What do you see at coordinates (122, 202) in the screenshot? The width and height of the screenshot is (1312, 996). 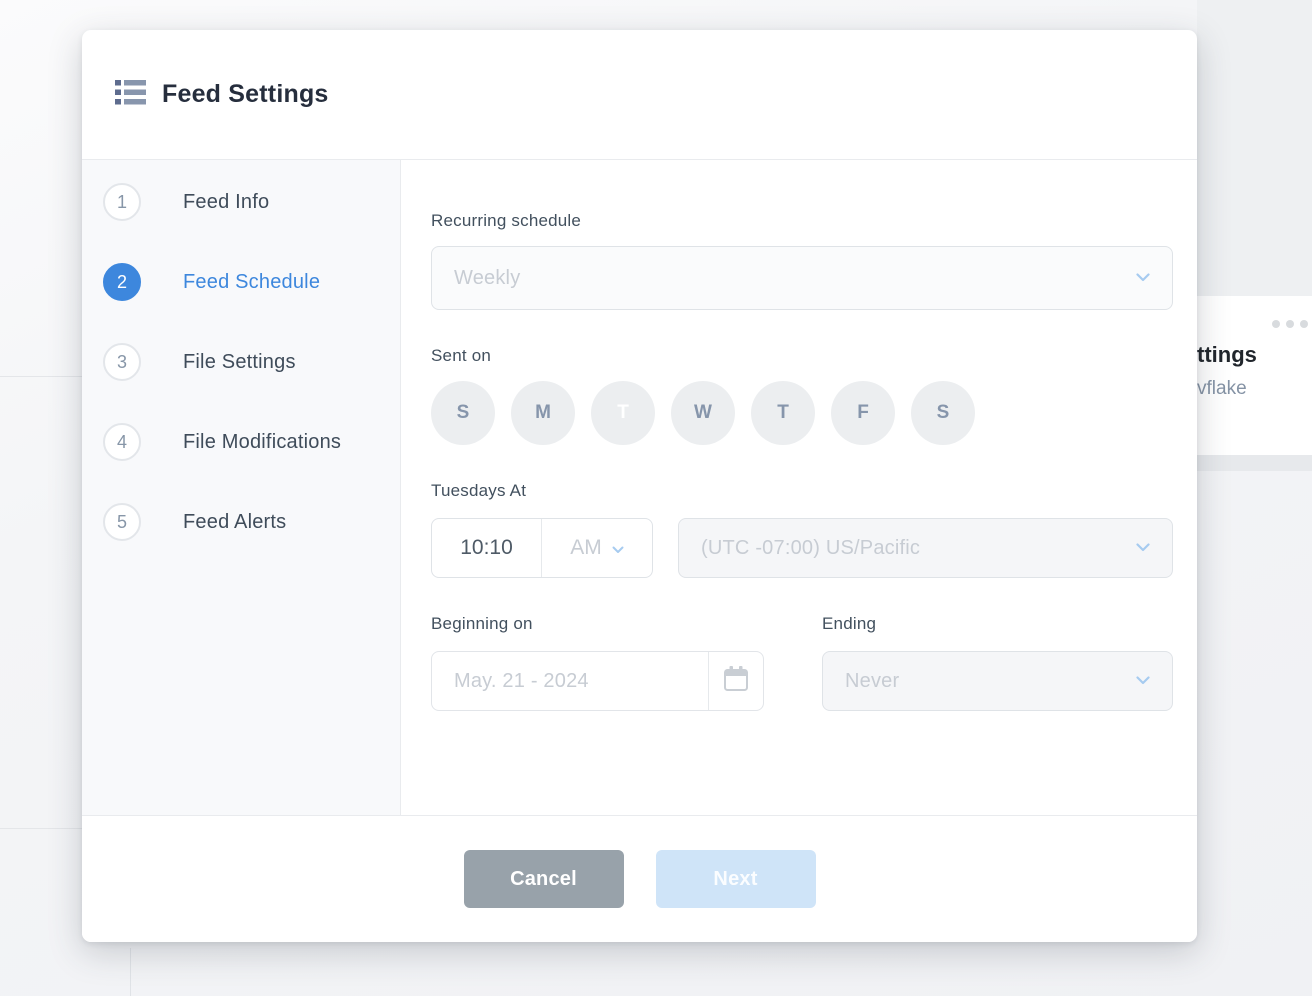 I see `step-number: 1` at bounding box center [122, 202].